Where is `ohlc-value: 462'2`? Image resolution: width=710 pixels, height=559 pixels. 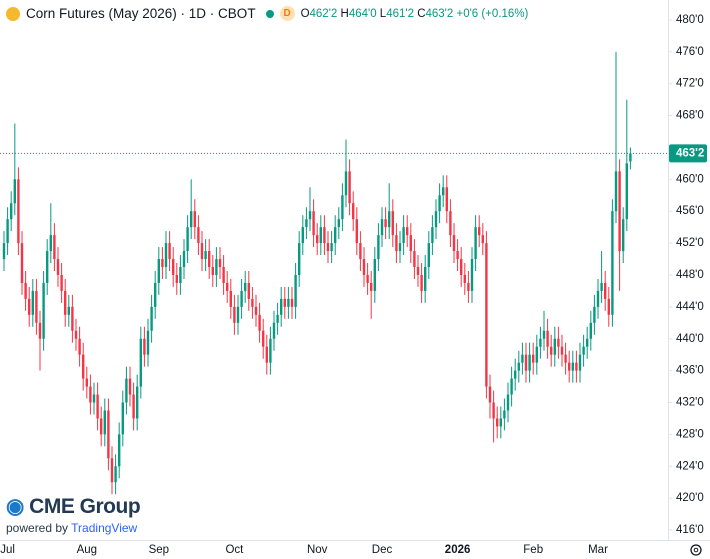
ohlc-value: 462'2 is located at coordinates (323, 13).